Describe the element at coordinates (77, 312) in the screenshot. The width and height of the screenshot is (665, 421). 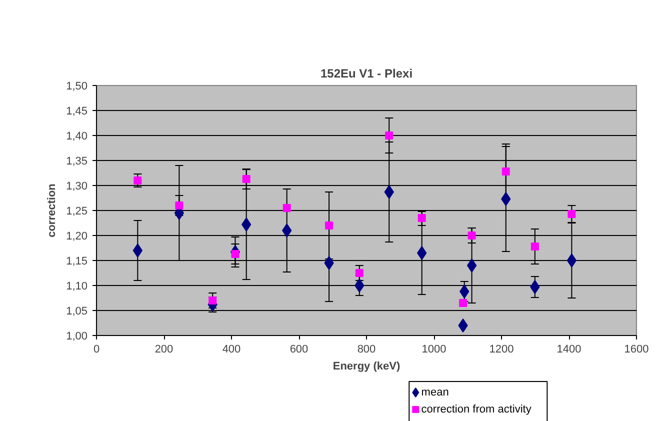
I see `y-tick-label: 1,05` at that location.